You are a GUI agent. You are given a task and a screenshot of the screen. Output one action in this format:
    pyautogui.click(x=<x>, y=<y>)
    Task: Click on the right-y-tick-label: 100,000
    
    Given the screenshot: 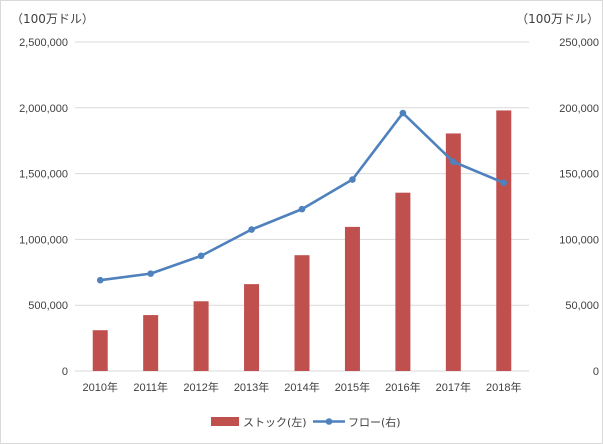 What is the action you would take?
    pyautogui.click(x=579, y=240)
    